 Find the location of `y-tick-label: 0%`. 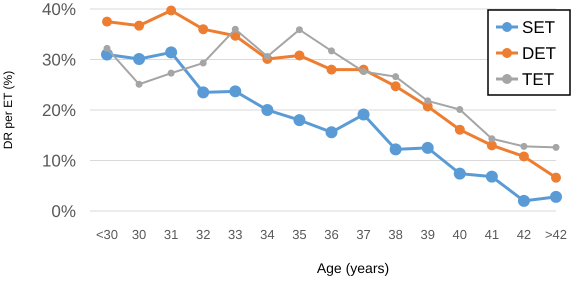

y-tick-label: 0% is located at coordinates (63, 211).